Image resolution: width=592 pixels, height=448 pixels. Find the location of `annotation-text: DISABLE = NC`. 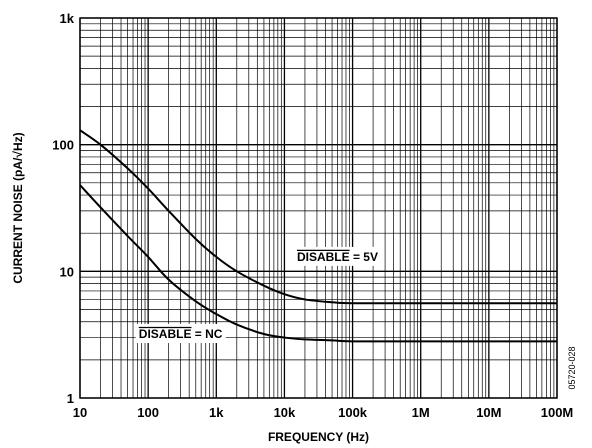

annotation-text: DISABLE = NC is located at coordinates (181, 334).